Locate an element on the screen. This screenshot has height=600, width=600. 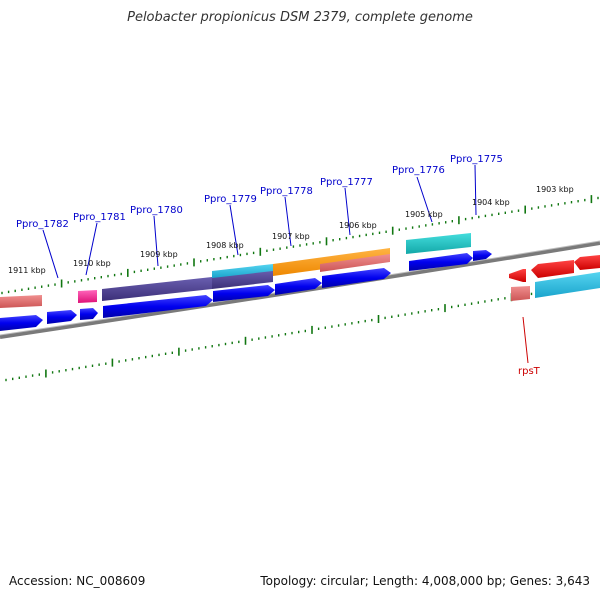
gene-label-ppro-1780: Ppro_1780 is located at coordinates (156, 210).